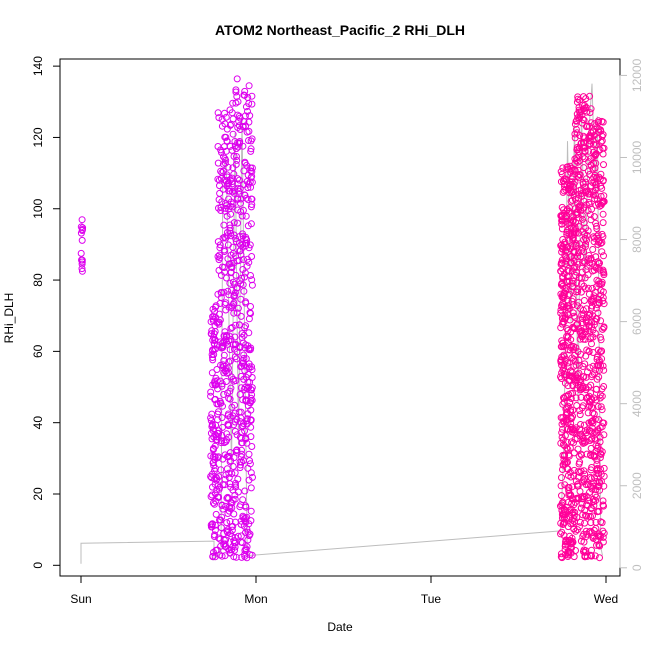 The height and width of the screenshot is (650, 650). Describe the element at coordinates (38, 494) in the screenshot. I see `y-tick-label: 20` at that location.